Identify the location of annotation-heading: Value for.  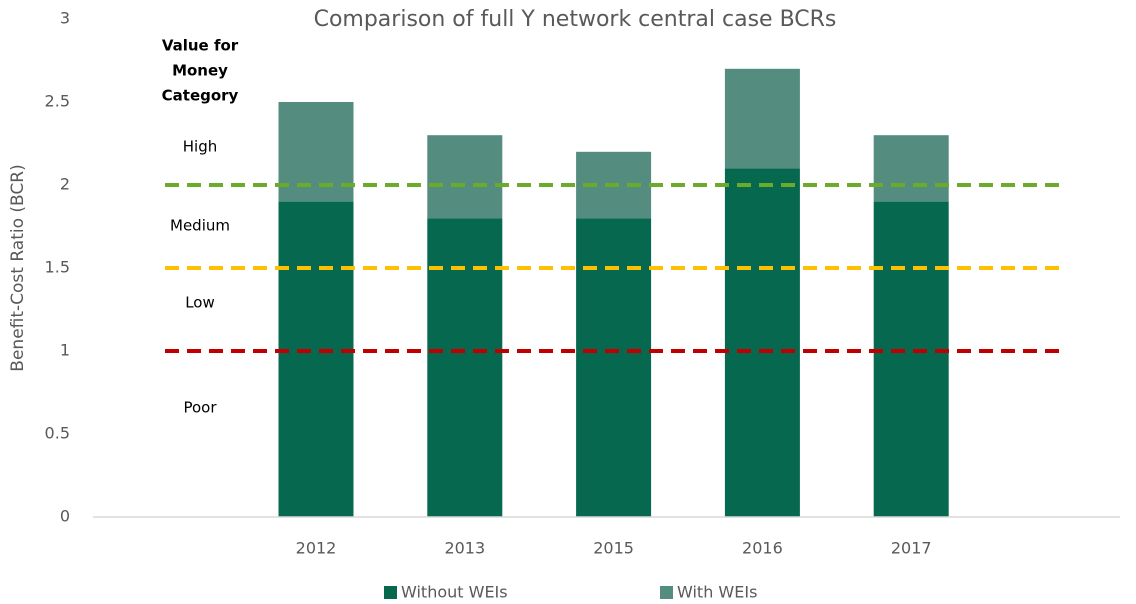
(200, 46).